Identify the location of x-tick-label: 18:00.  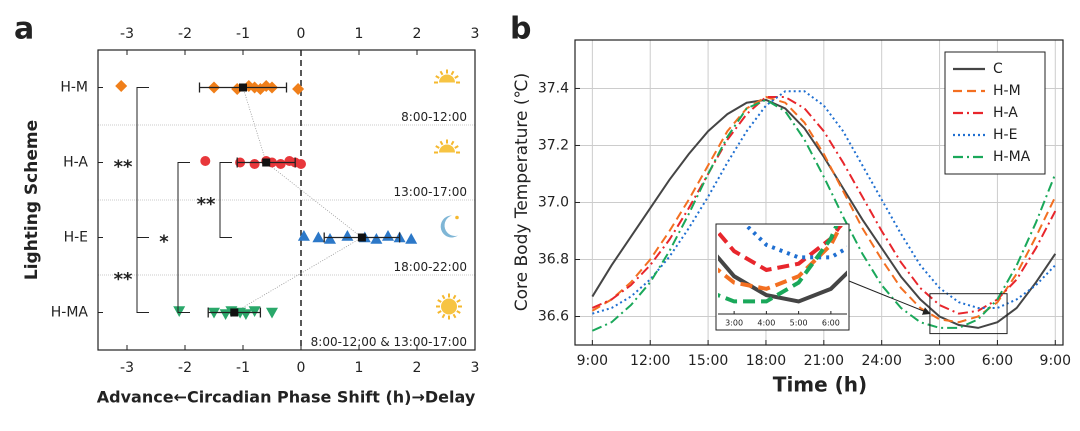
(766, 361).